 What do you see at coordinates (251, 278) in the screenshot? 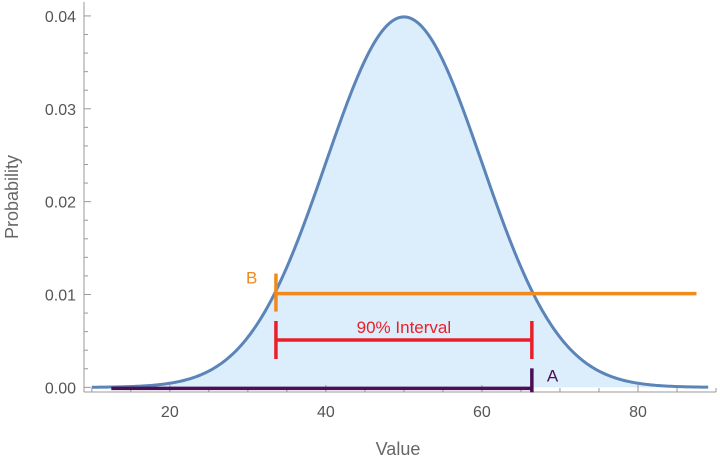
I see `annotation-label-b: B` at bounding box center [251, 278].